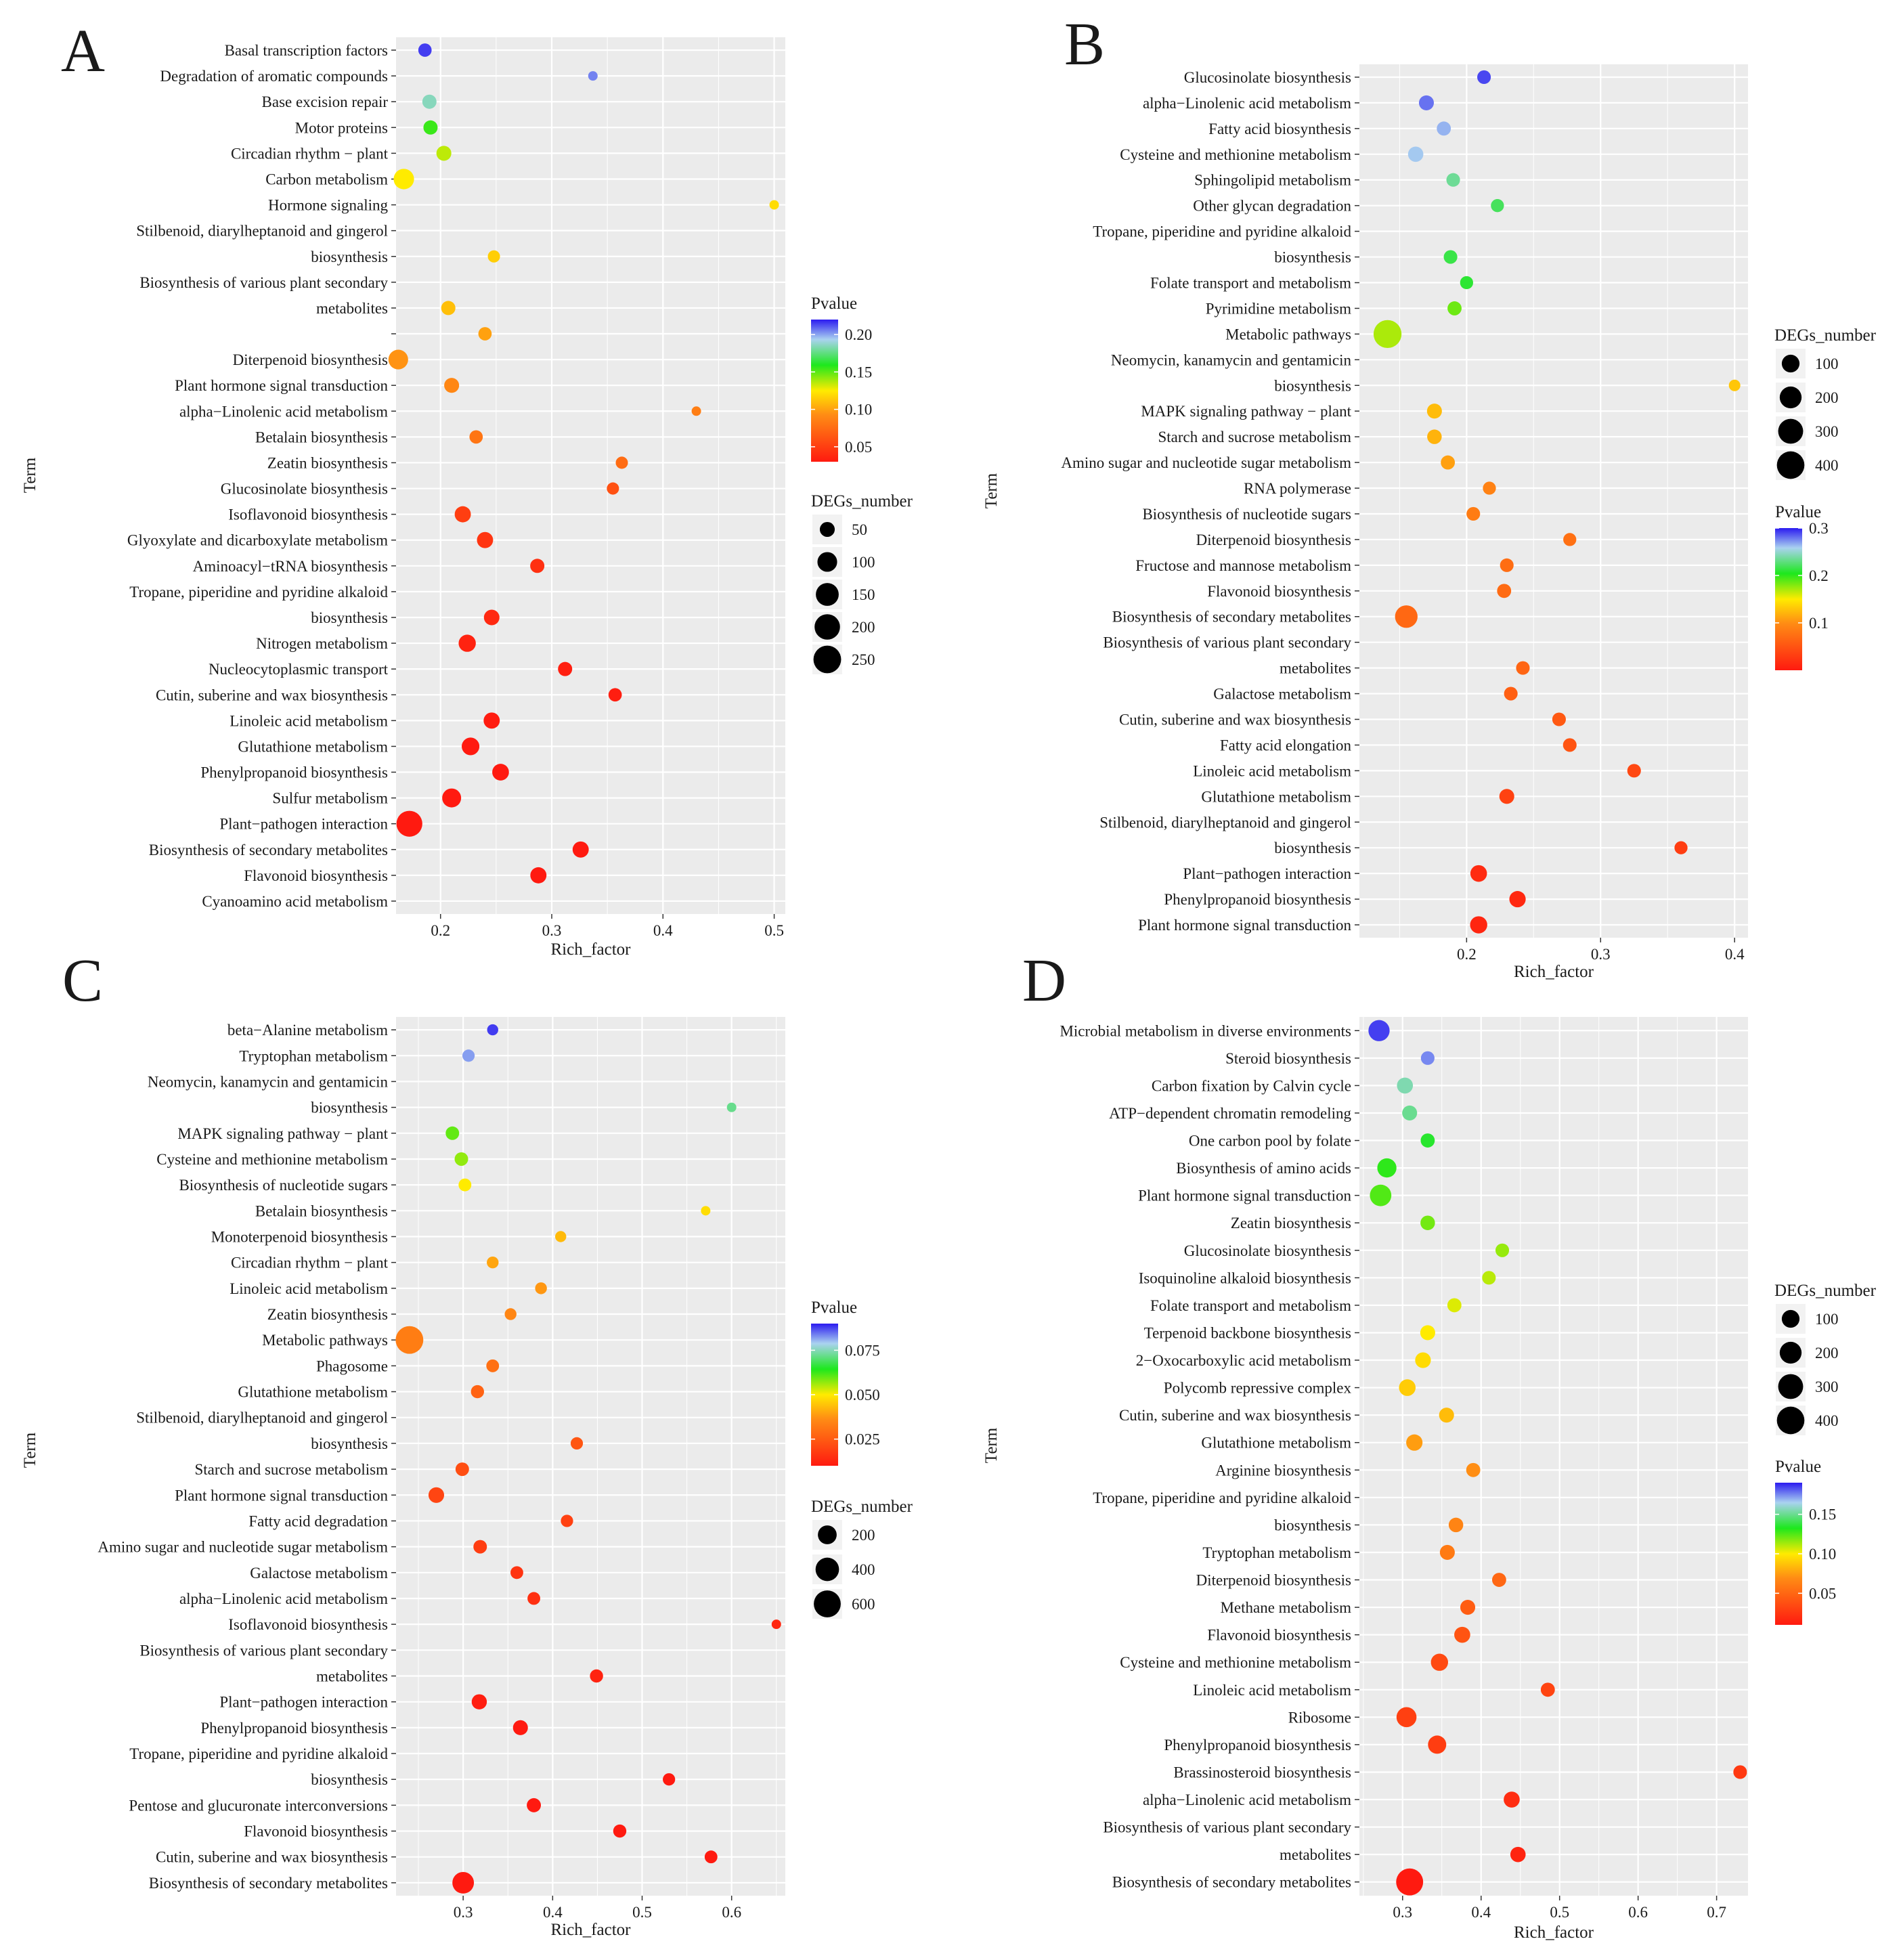  I want to click on panel-d-pvalue-colorbar, so click(1788, 1554).